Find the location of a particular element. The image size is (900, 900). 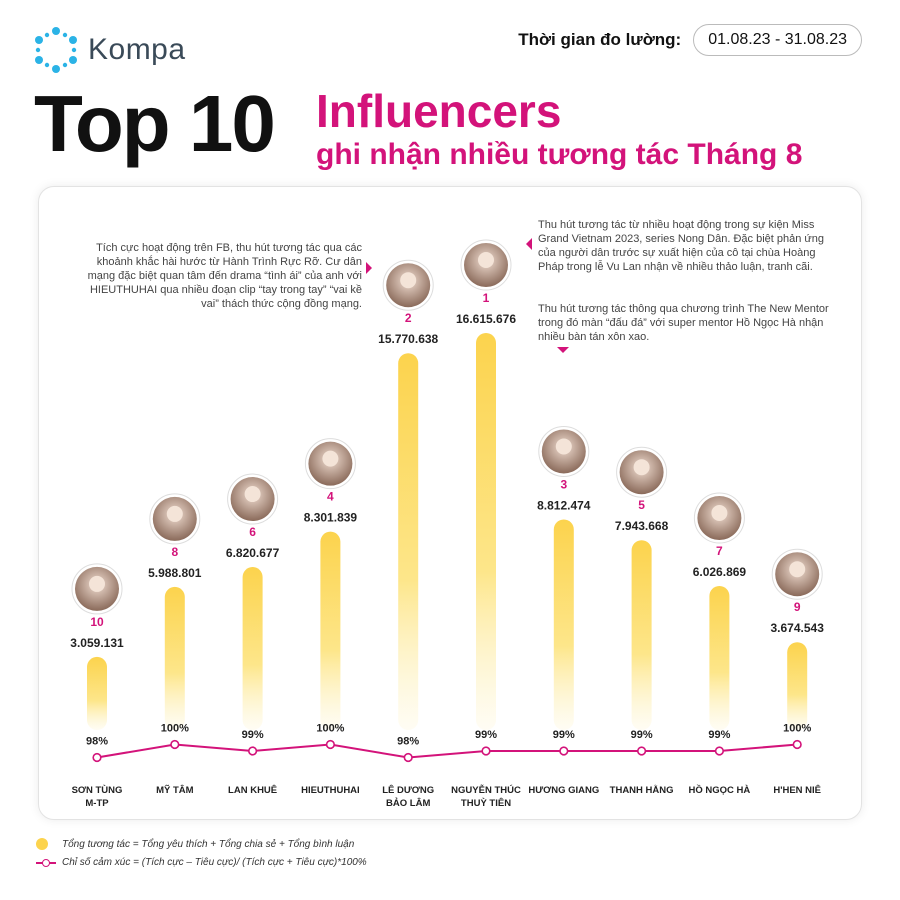

callout-pointer-right-bottom is located at coordinates (563, 350).